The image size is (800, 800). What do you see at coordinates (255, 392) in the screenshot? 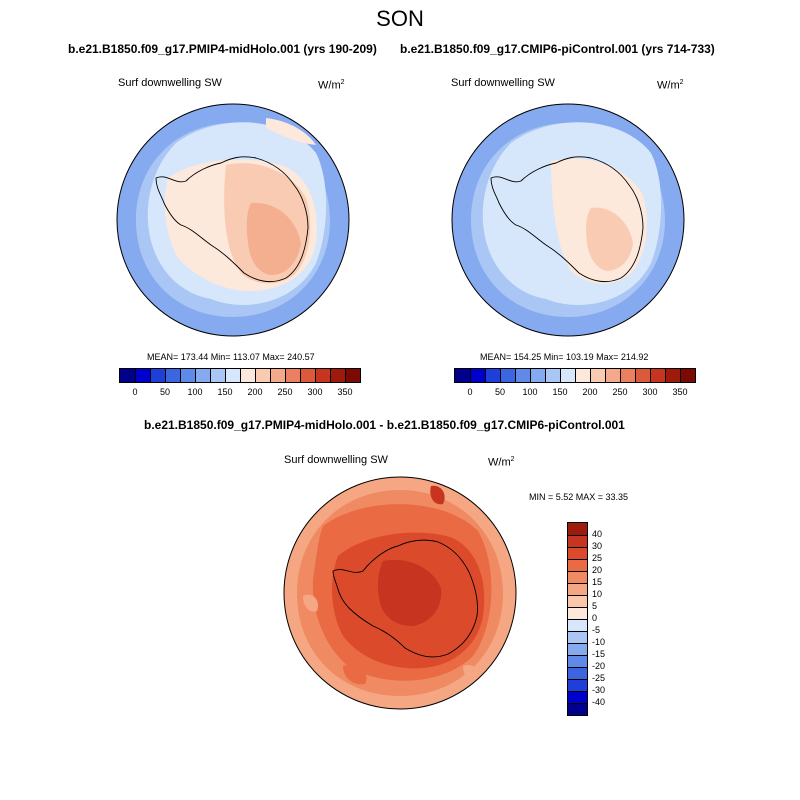
I see `panel1-colorbar-tick-label: 200` at bounding box center [255, 392].